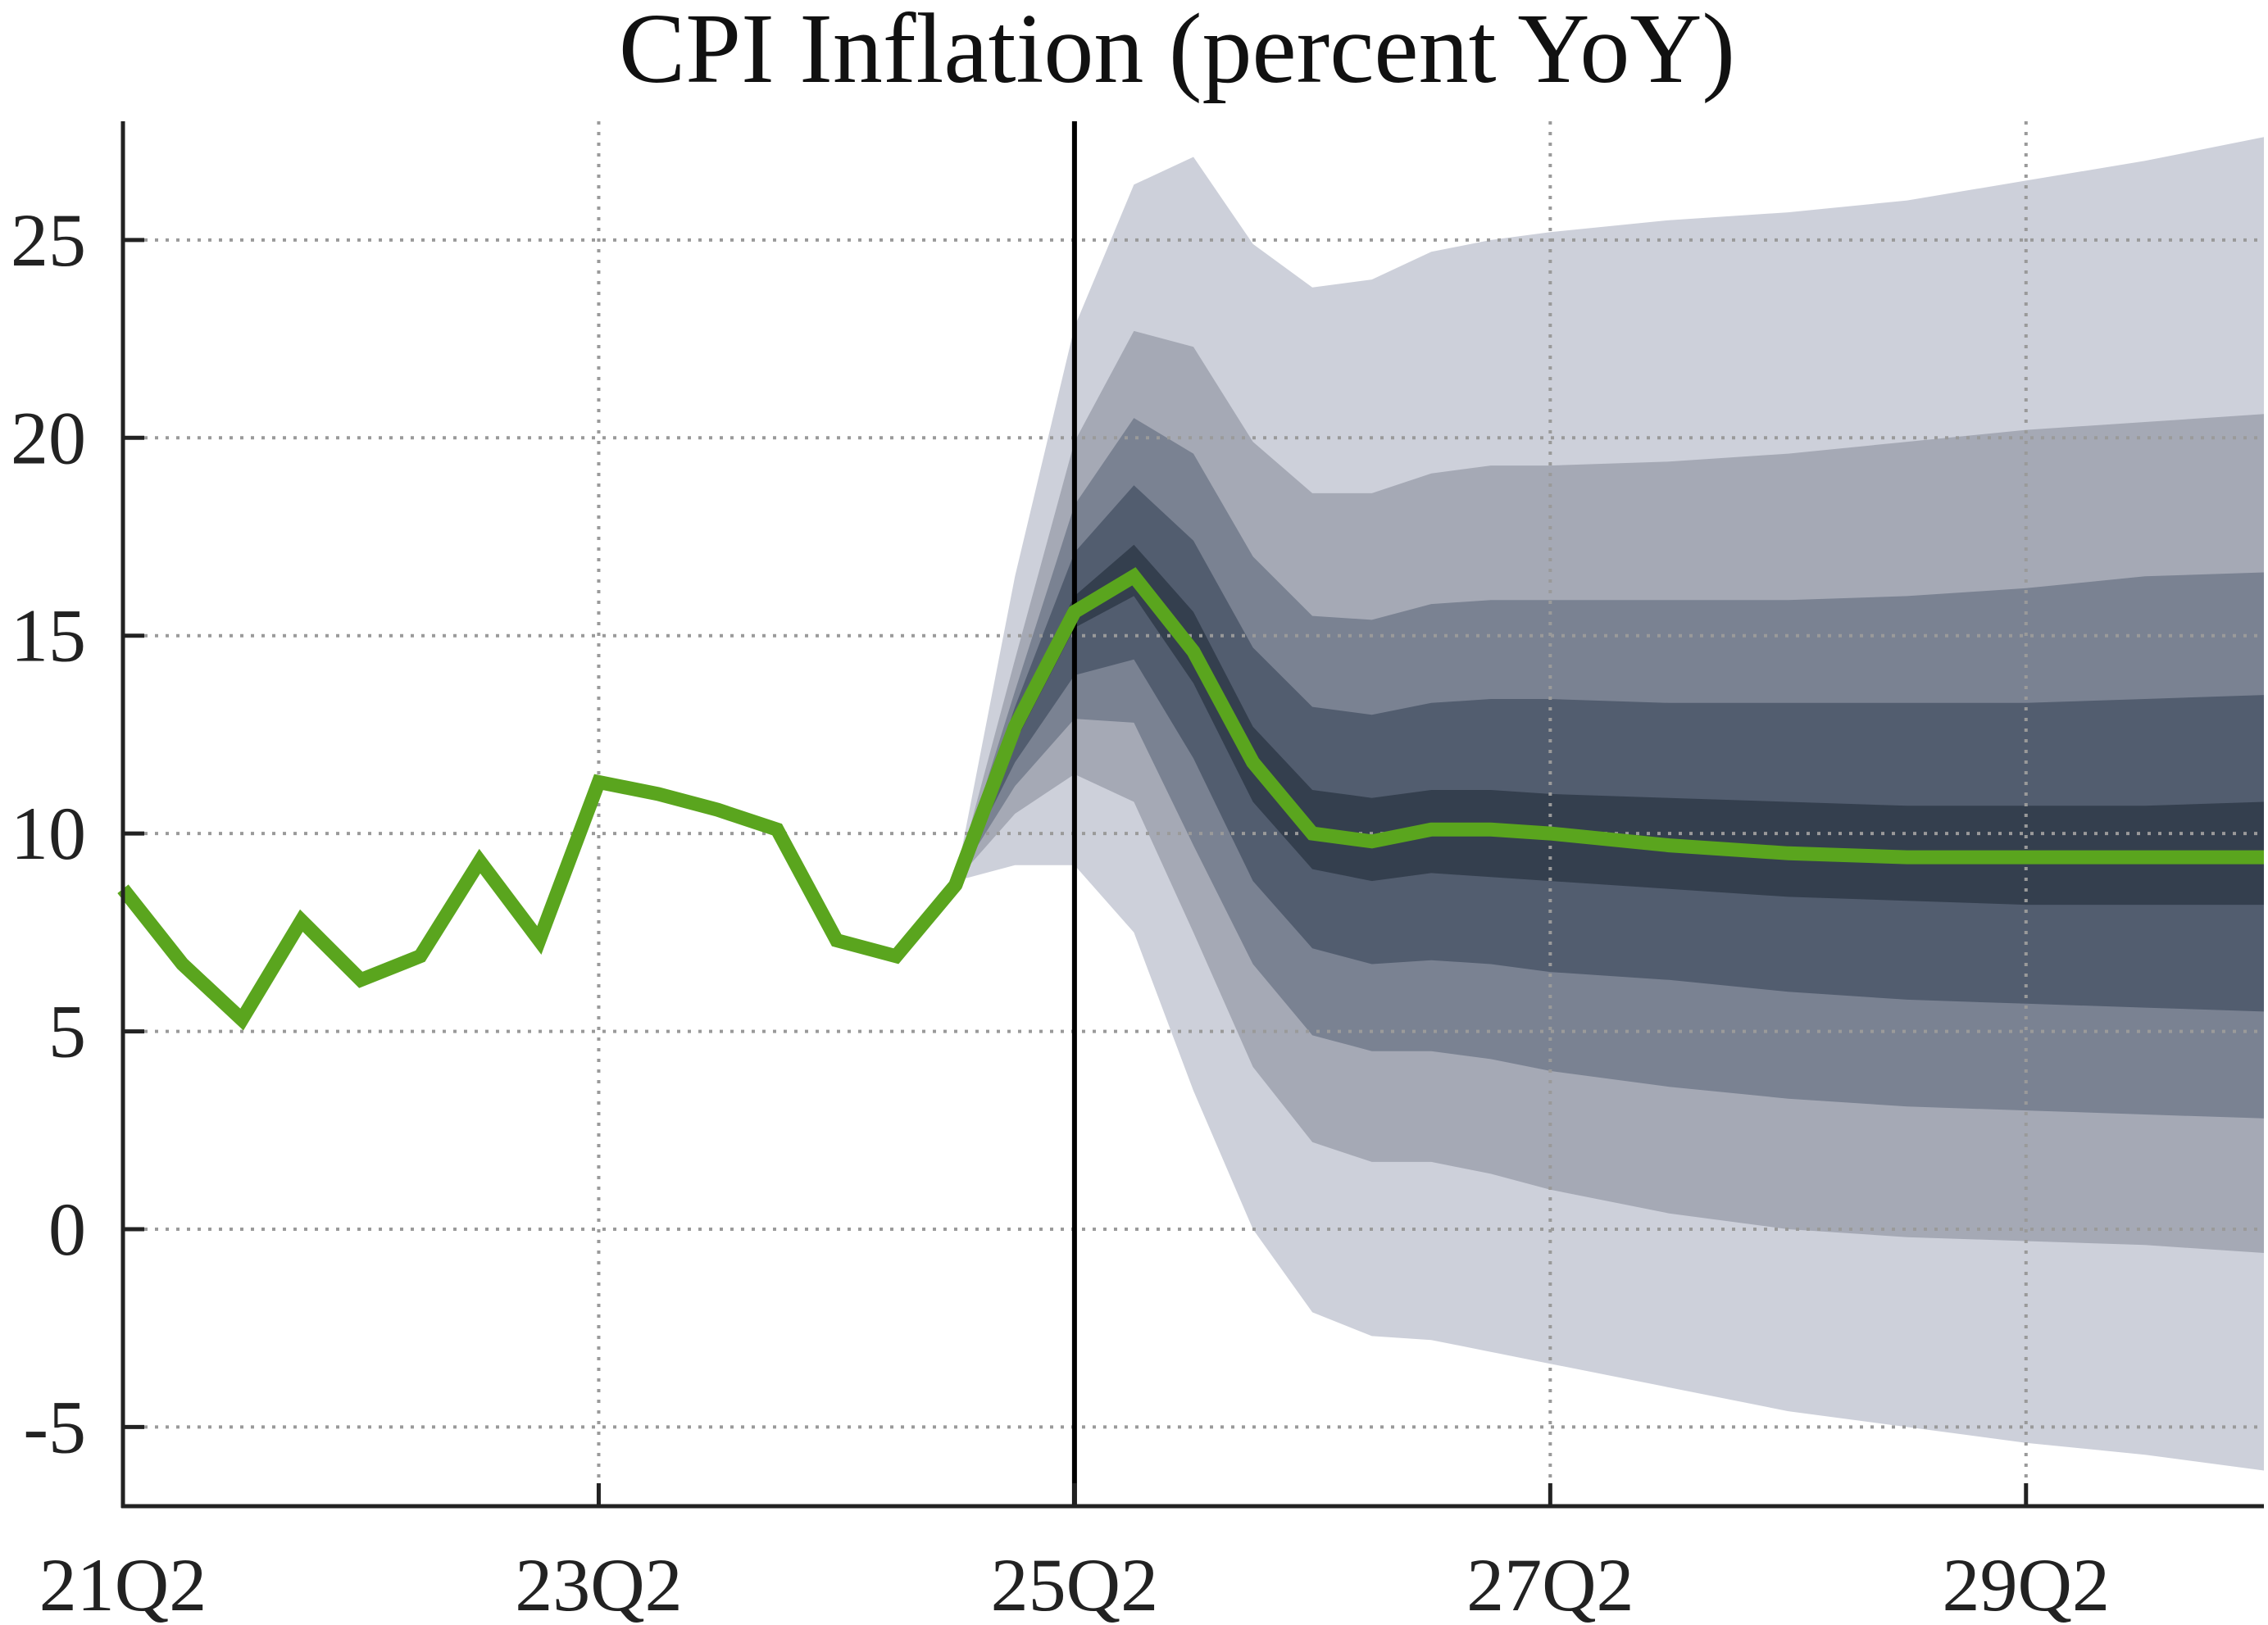 The height and width of the screenshot is (1625, 2268). I want to click on x-tick-label: 21Q2, so click(123, 1584).